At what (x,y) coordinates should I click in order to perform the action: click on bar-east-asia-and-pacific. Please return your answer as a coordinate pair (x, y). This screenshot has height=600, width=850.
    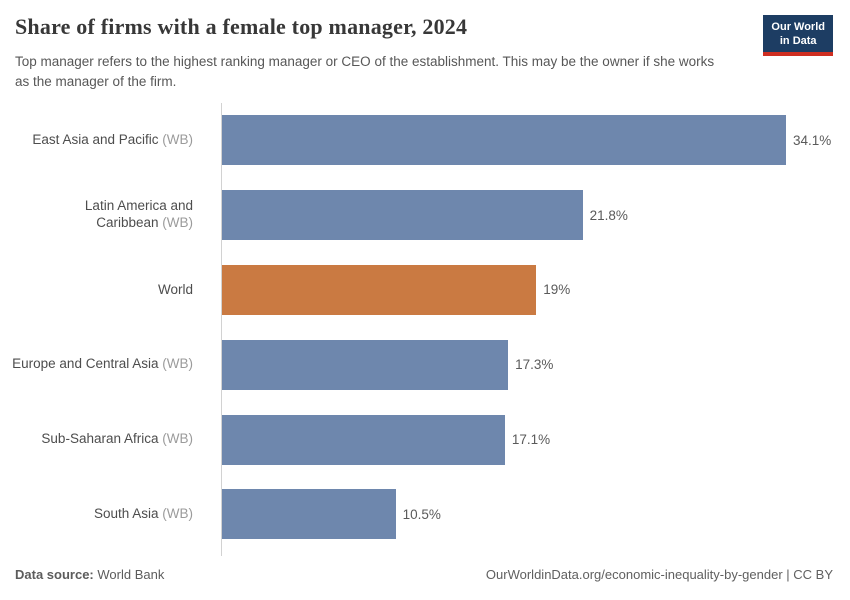
    Looking at the image, I should click on (504, 140).